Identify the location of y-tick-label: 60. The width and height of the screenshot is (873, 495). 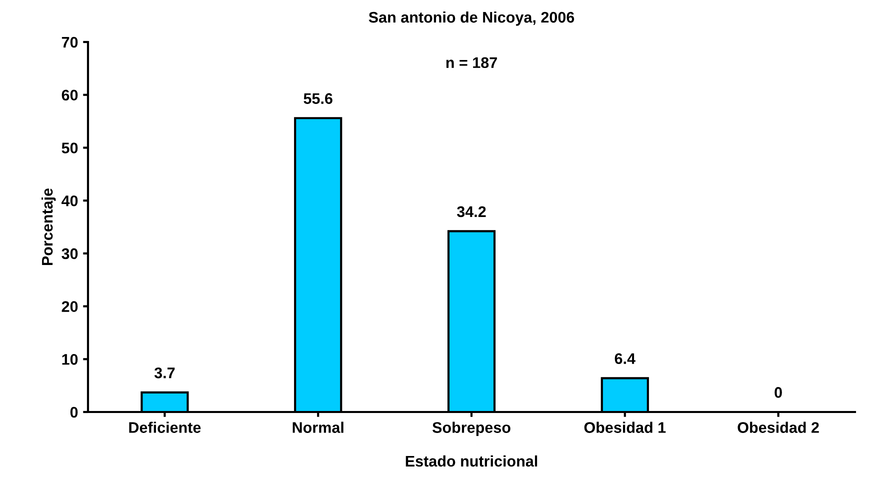
(70, 95).